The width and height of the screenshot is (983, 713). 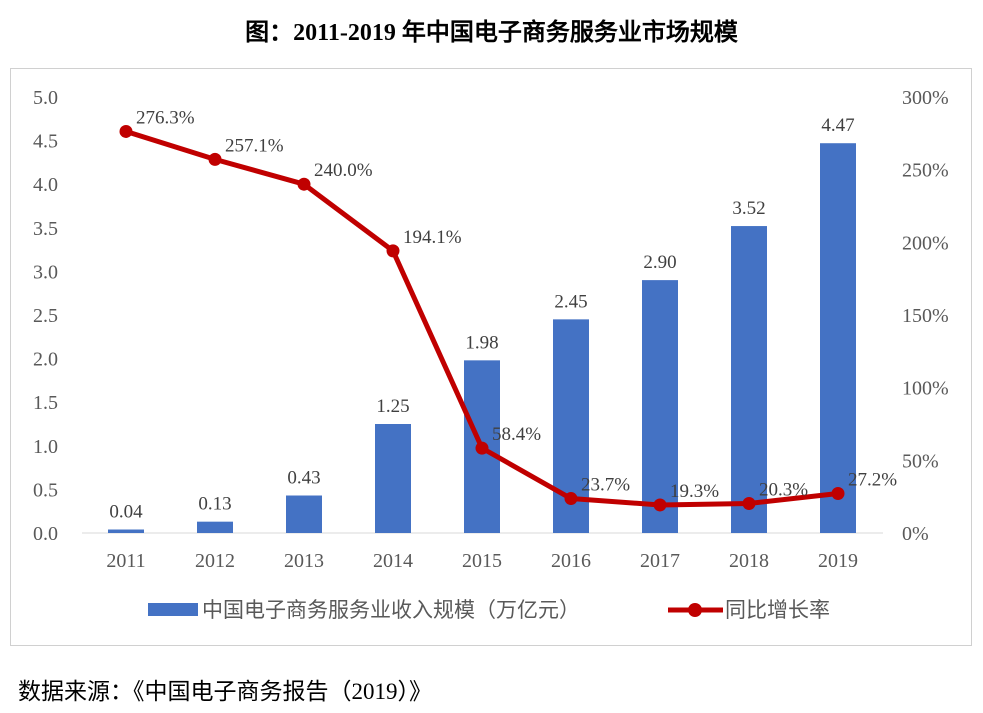 What do you see at coordinates (748, 208) in the screenshot?
I see `bar-data-label: 3.52` at bounding box center [748, 208].